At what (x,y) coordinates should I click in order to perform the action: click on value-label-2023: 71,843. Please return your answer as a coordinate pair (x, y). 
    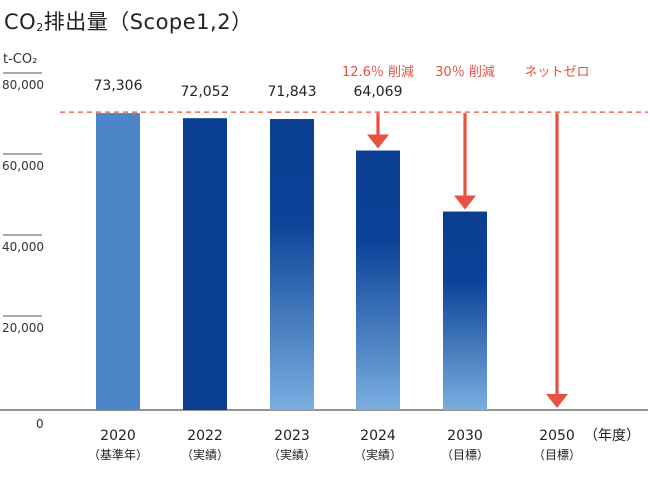
    Looking at the image, I should click on (292, 92).